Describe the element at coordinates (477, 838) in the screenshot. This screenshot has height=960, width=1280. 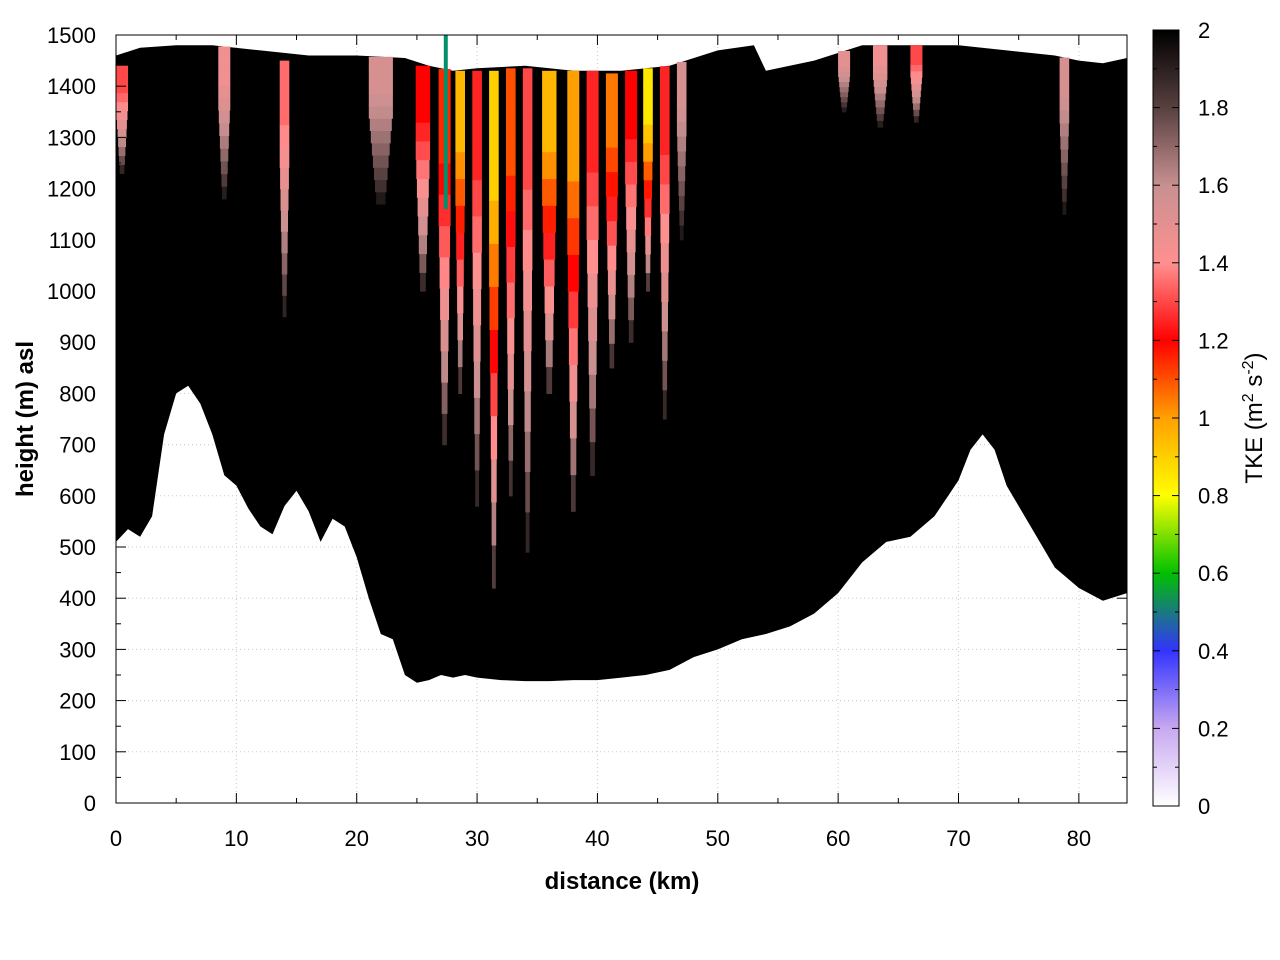
I see `x-tick-label-30: 30` at that location.